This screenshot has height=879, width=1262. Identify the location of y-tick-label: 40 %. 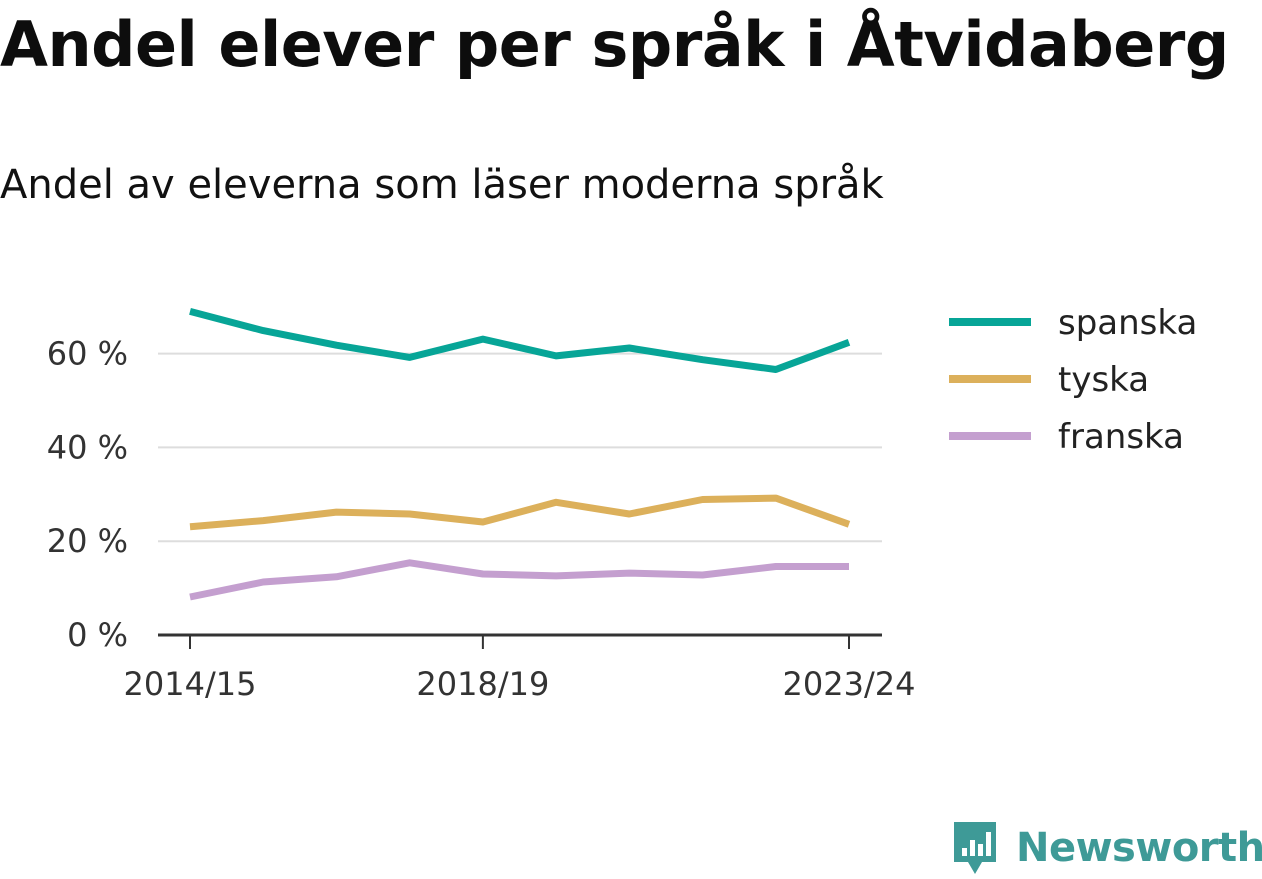
(87, 447).